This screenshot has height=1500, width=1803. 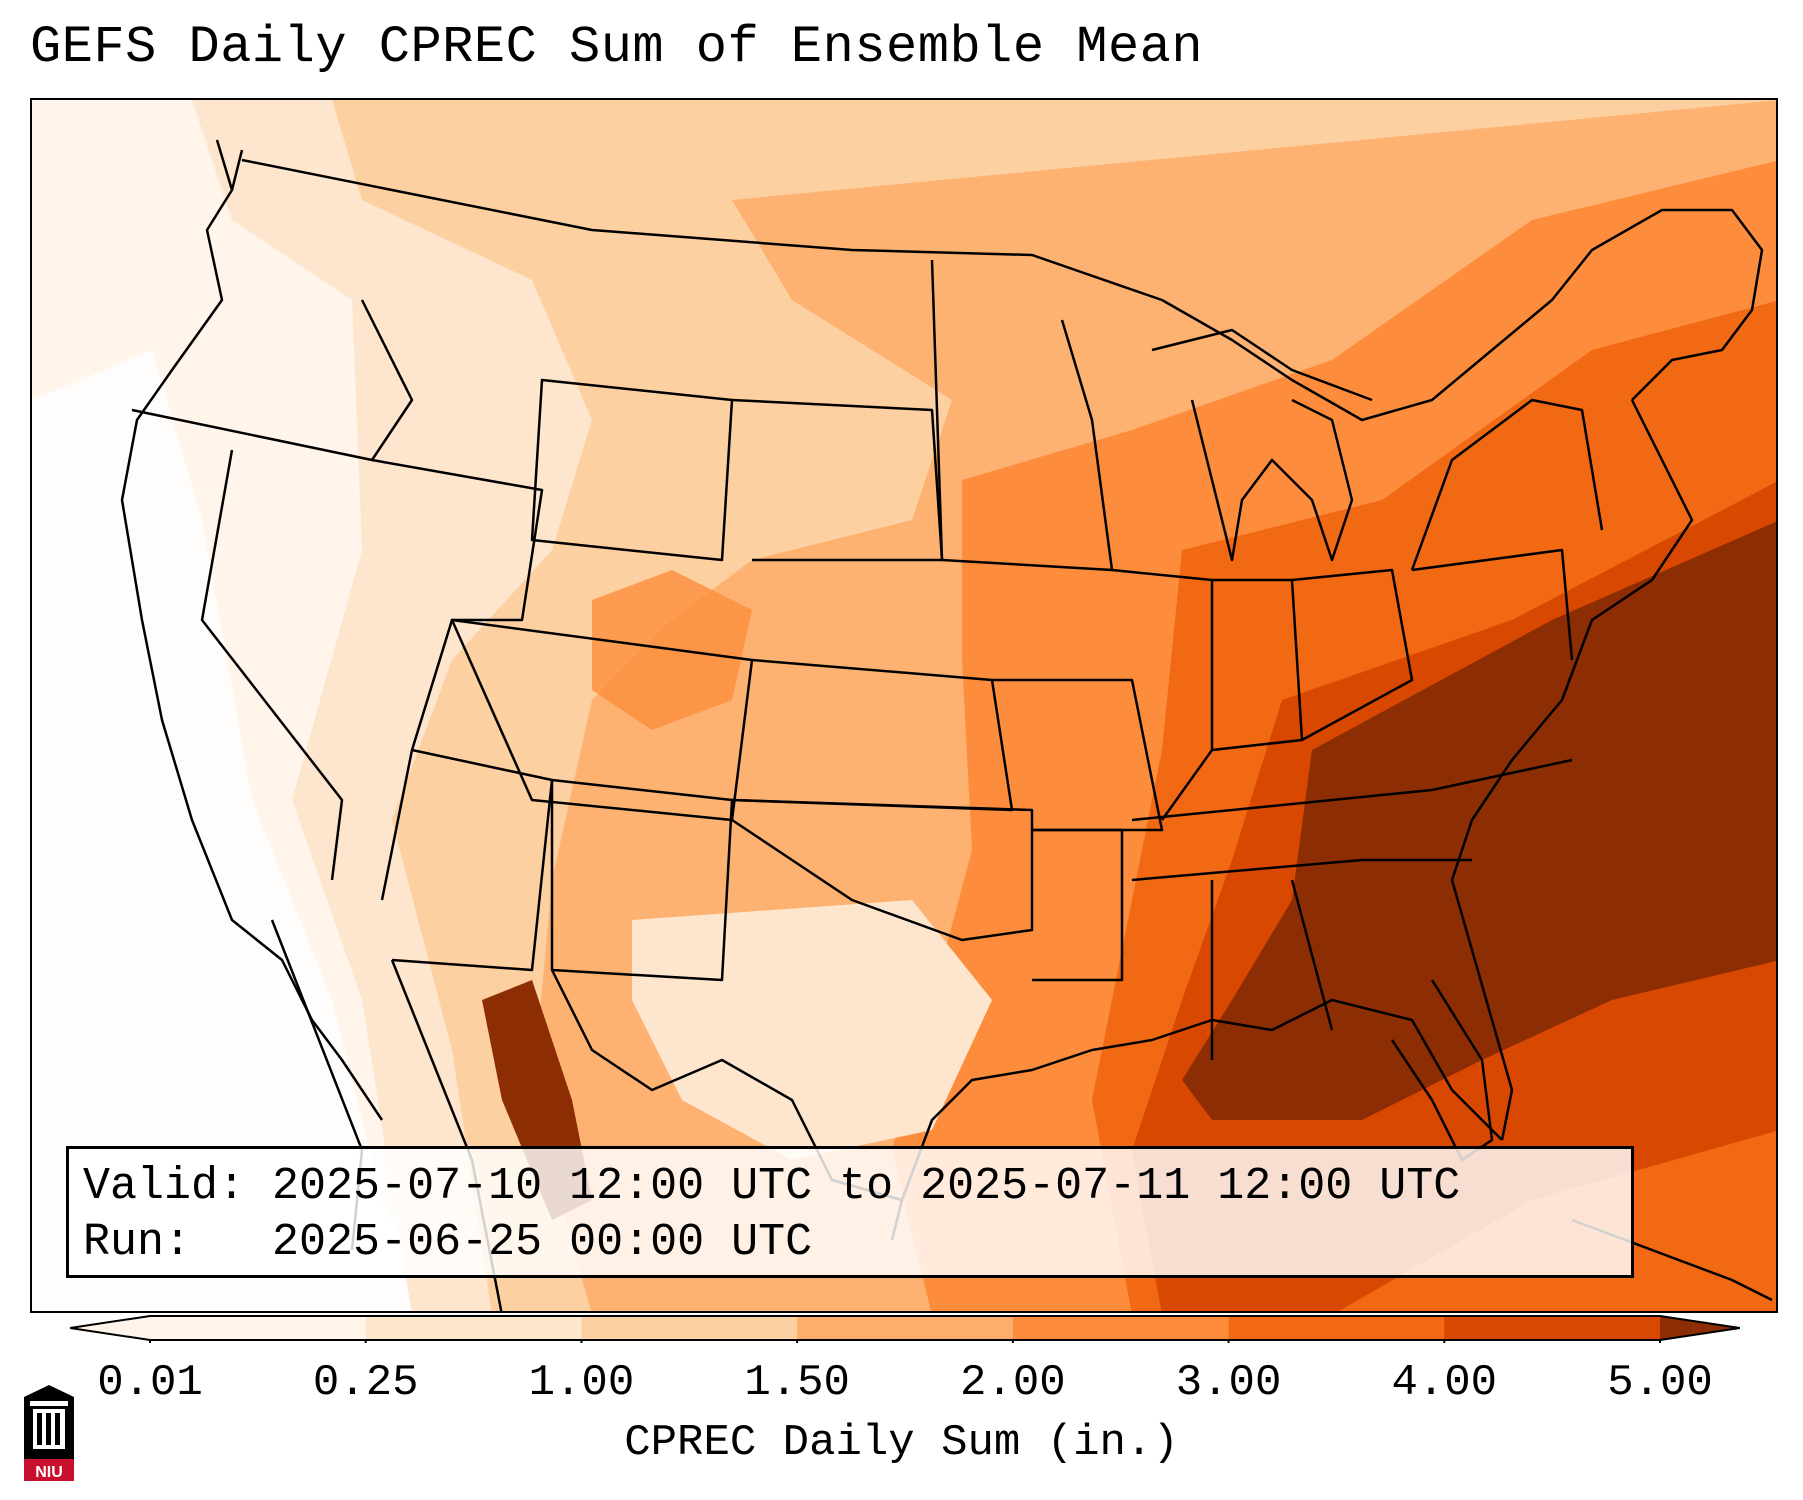 I want to click on pennsylvania-outline, so click(x=1492, y=604).